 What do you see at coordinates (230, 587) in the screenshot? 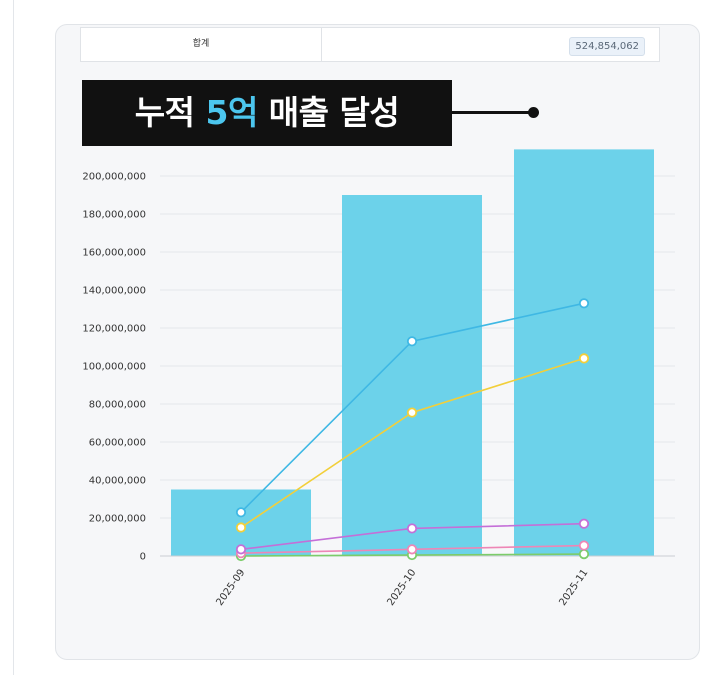
I see `x-tick-label: 2025-09` at bounding box center [230, 587].